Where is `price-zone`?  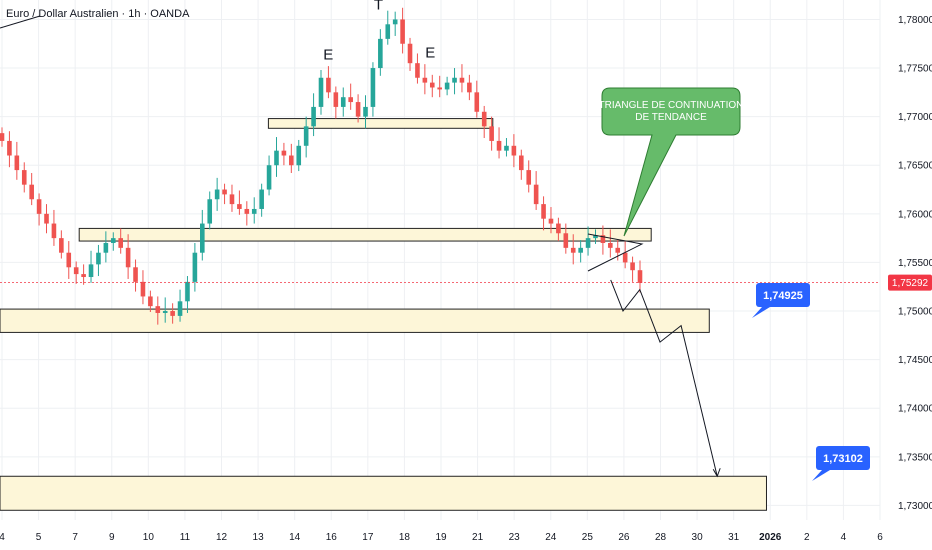
price-zone is located at coordinates (365, 234).